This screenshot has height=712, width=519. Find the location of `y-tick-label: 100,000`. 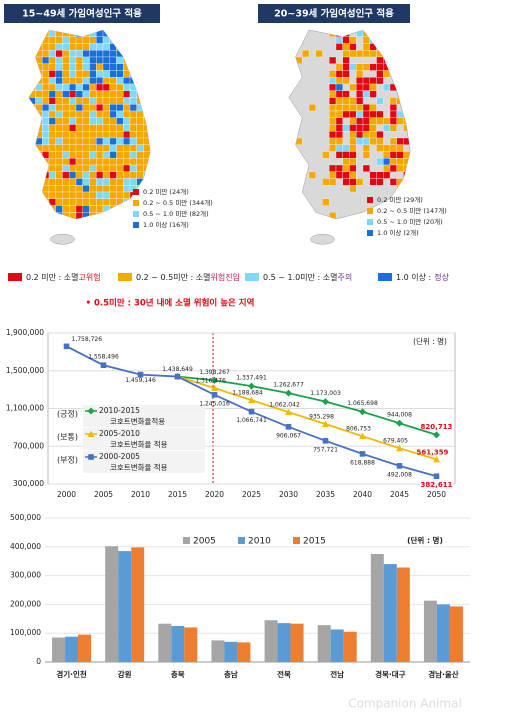

y-tick-label: 100,000 is located at coordinates (25, 632).